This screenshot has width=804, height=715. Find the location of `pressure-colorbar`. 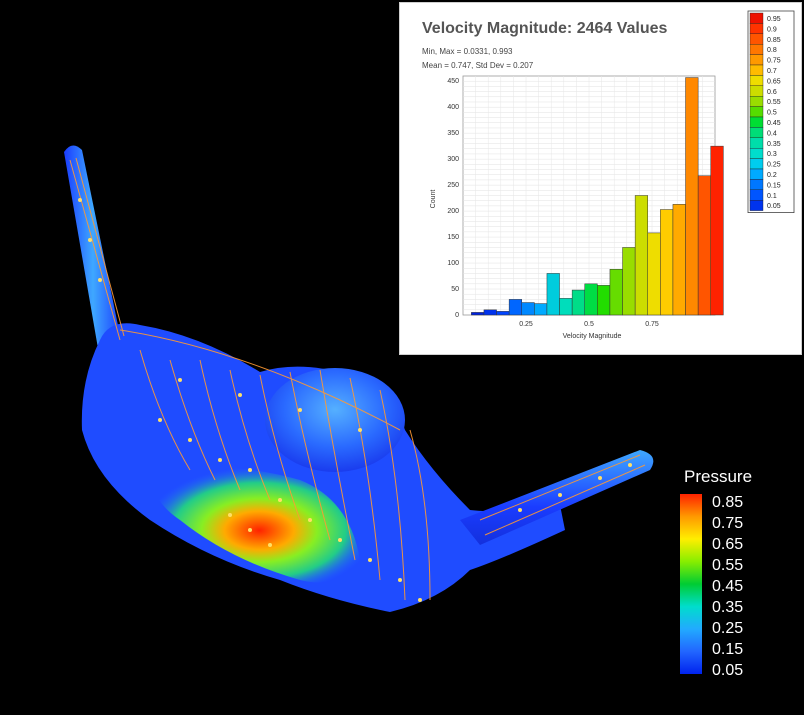

pressure-colorbar is located at coordinates (691, 584).